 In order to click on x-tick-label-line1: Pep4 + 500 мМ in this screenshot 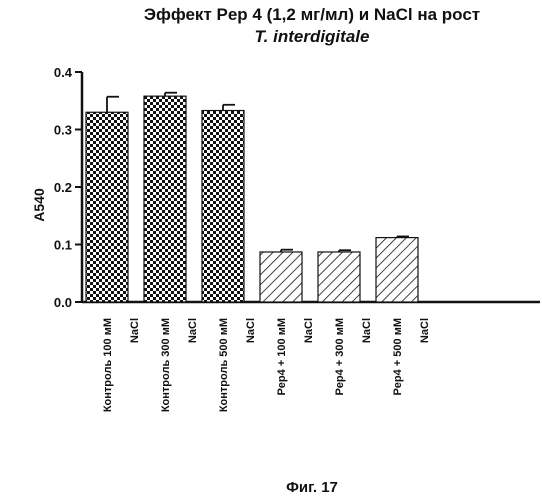, I will do `click(398, 357)`.